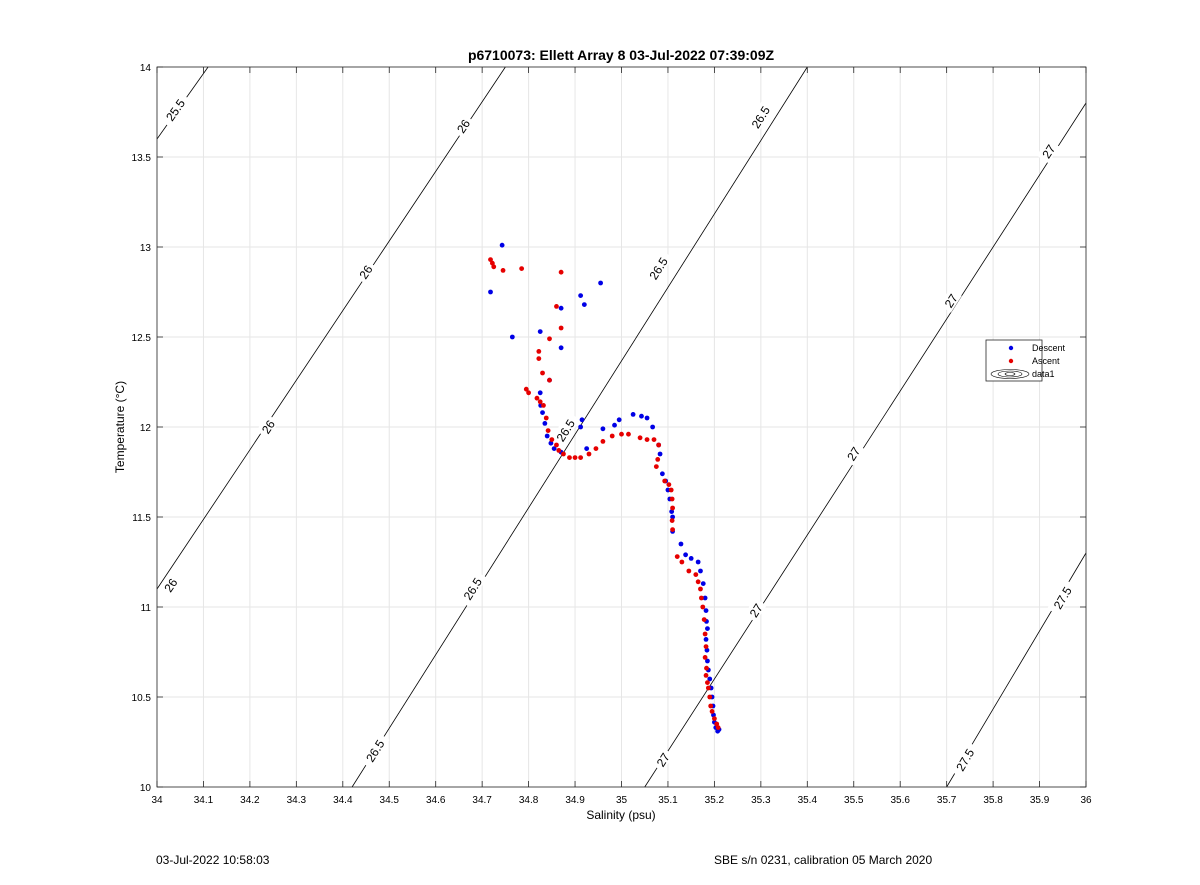  I want to click on x-tick-label: 35.9, so click(1040, 800).